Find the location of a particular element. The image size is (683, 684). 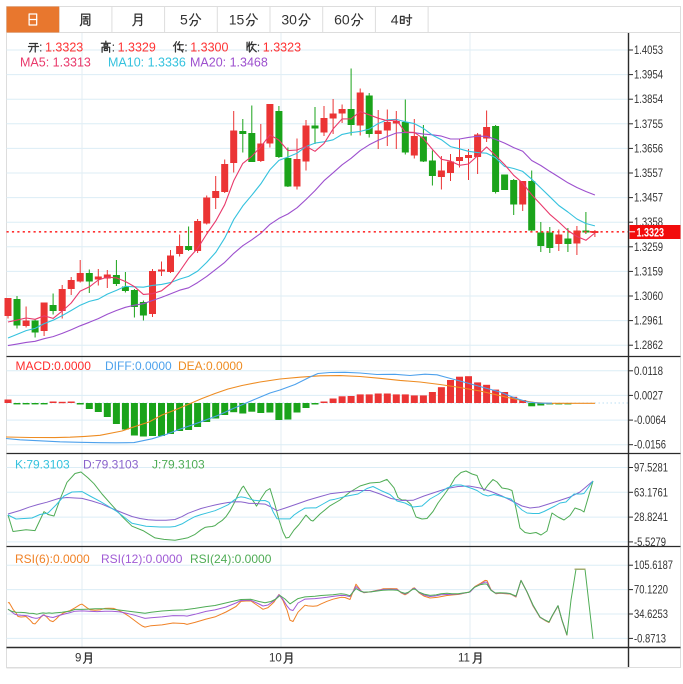

svg-text: 1.4053 is located at coordinates (648, 50).